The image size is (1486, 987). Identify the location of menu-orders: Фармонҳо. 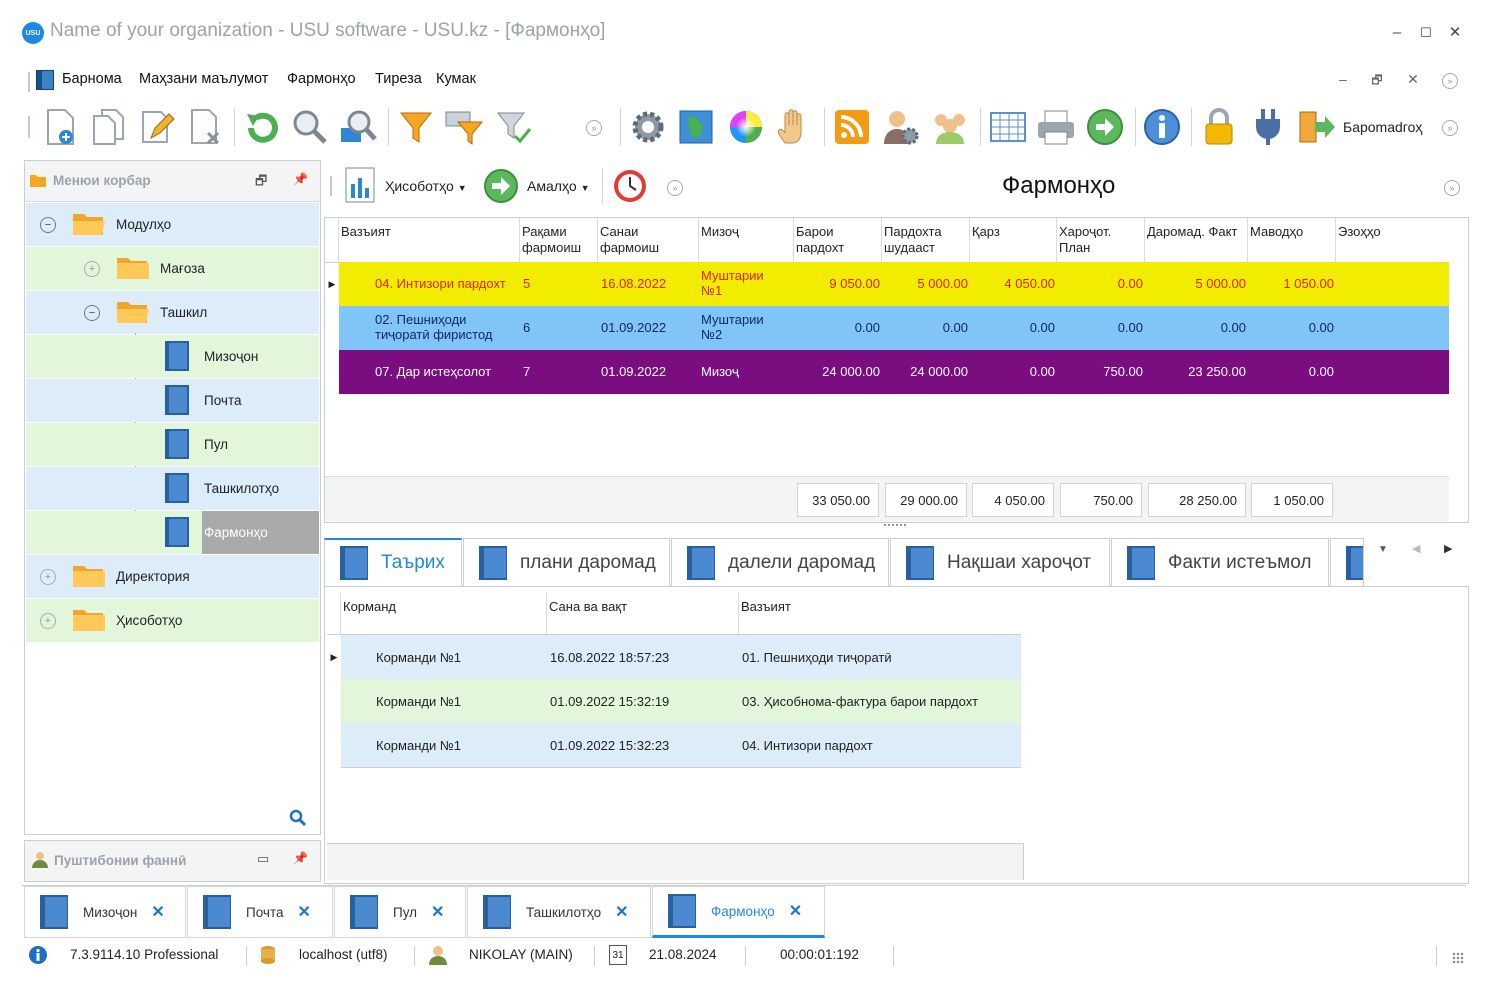
(321, 79).